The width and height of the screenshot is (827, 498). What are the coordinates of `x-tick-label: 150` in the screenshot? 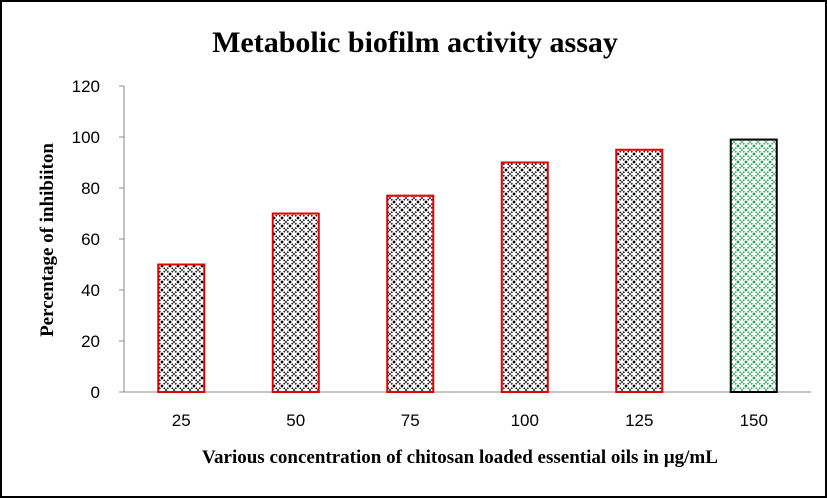 It's located at (754, 420).